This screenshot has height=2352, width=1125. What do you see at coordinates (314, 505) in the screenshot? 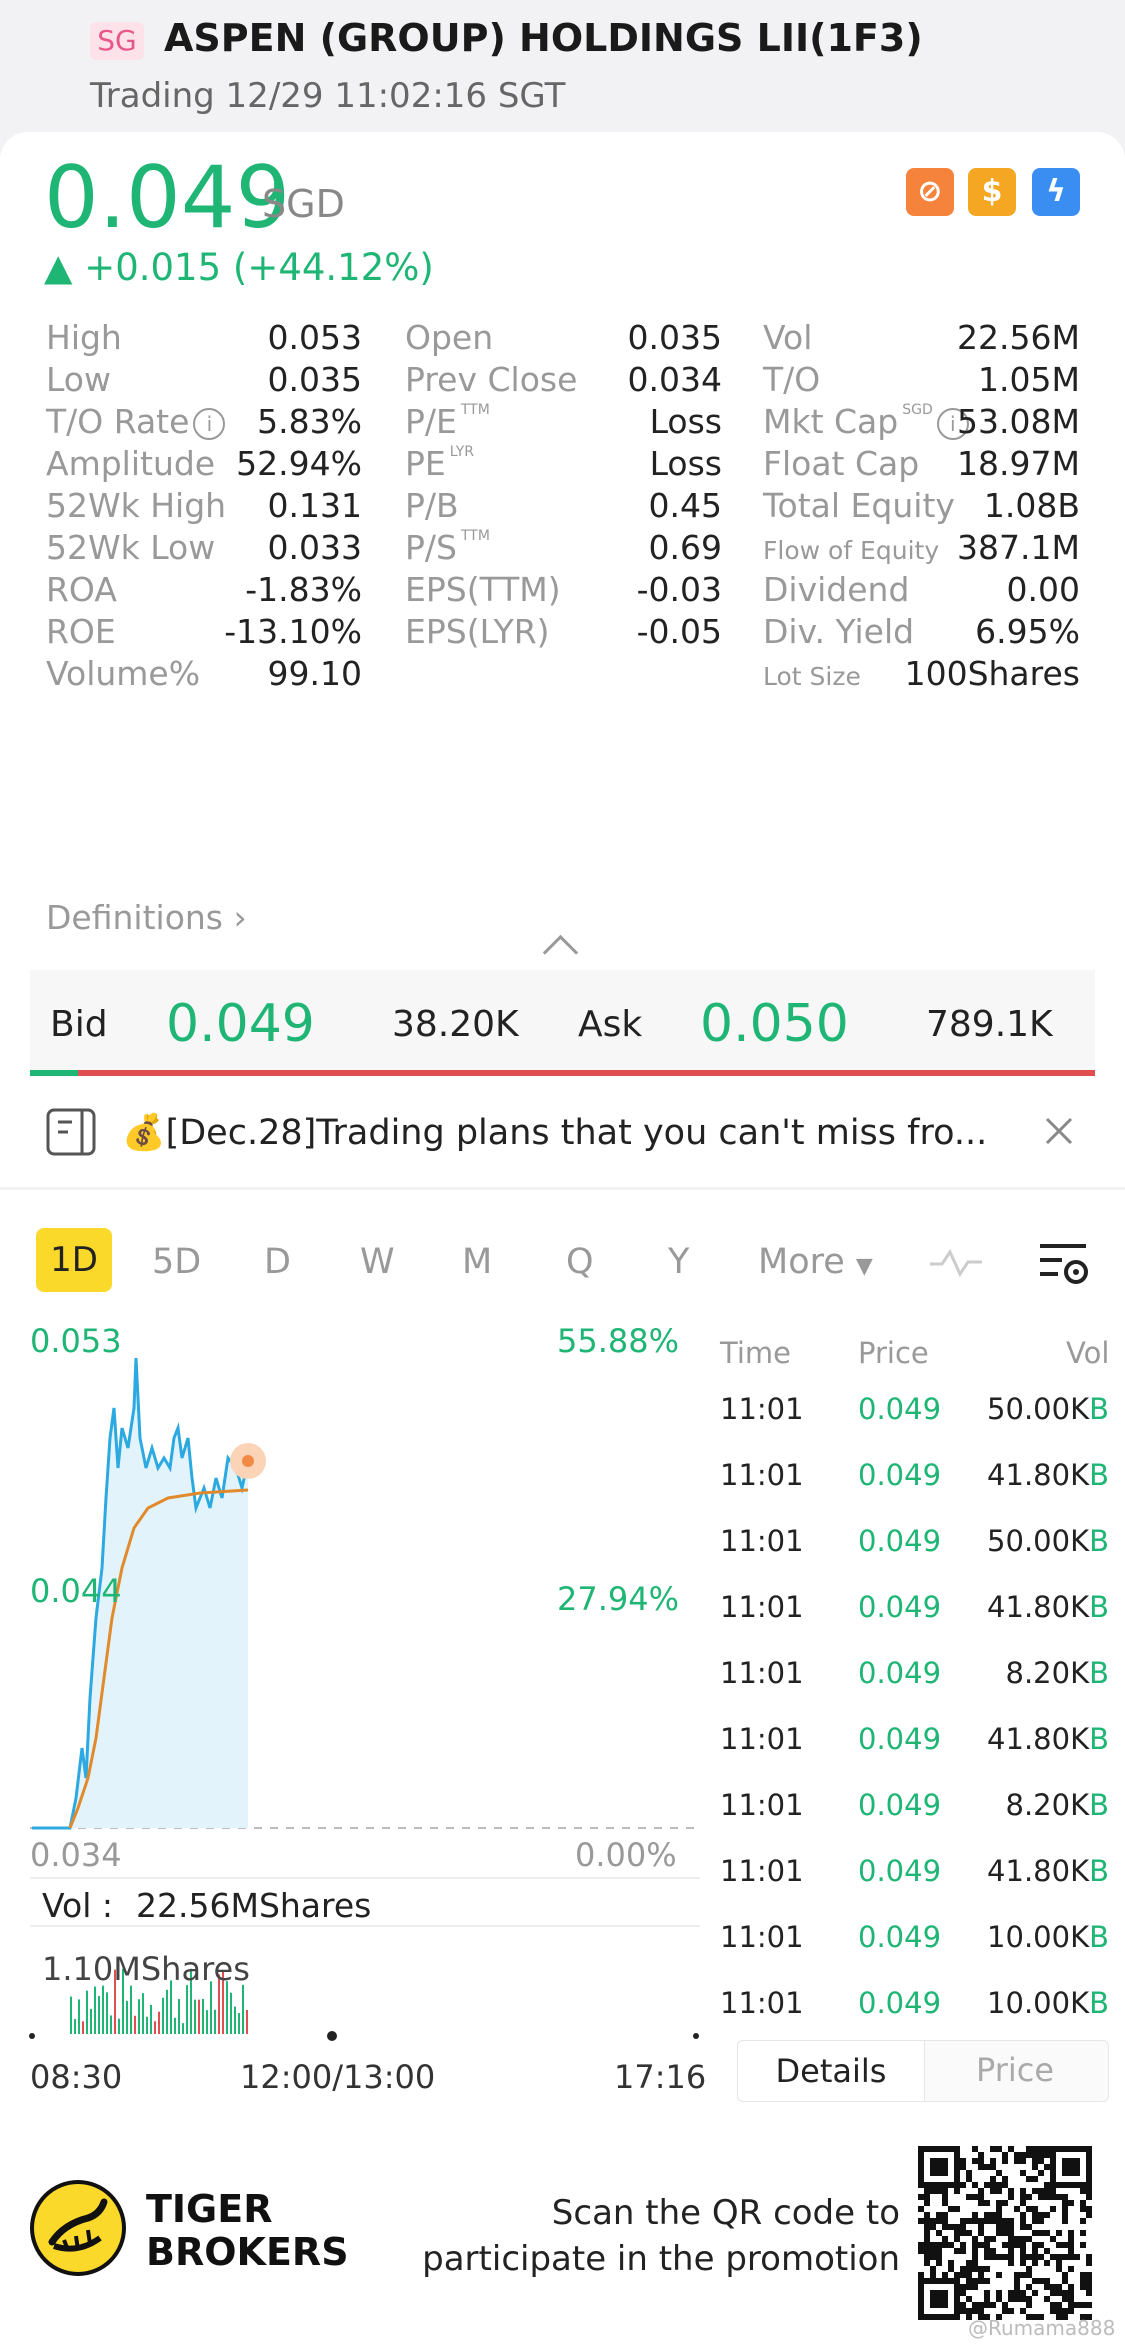
I see `stat-value: 0.131` at bounding box center [314, 505].